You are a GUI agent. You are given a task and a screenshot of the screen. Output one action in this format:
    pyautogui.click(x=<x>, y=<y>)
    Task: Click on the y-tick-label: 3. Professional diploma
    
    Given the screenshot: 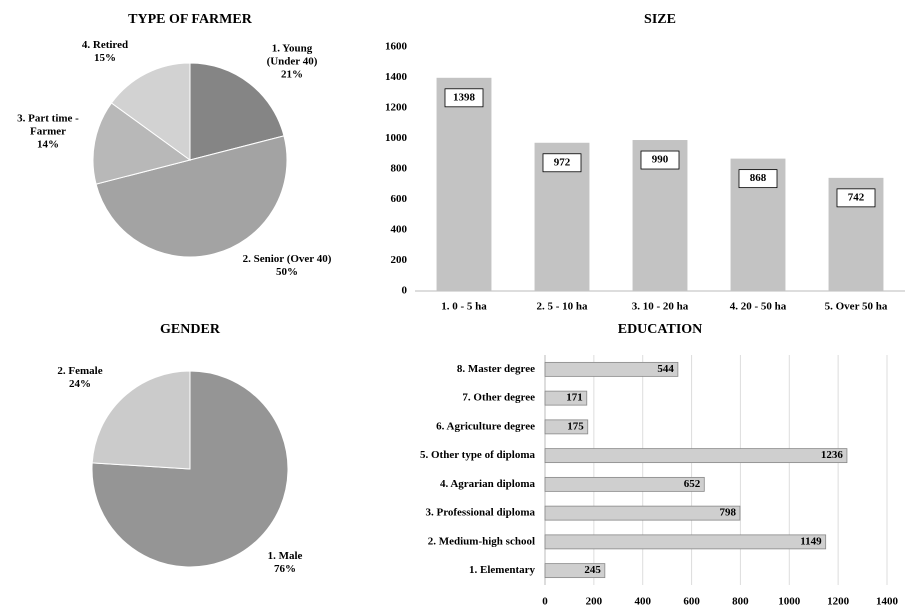 What is the action you would take?
    pyautogui.click(x=480, y=513)
    